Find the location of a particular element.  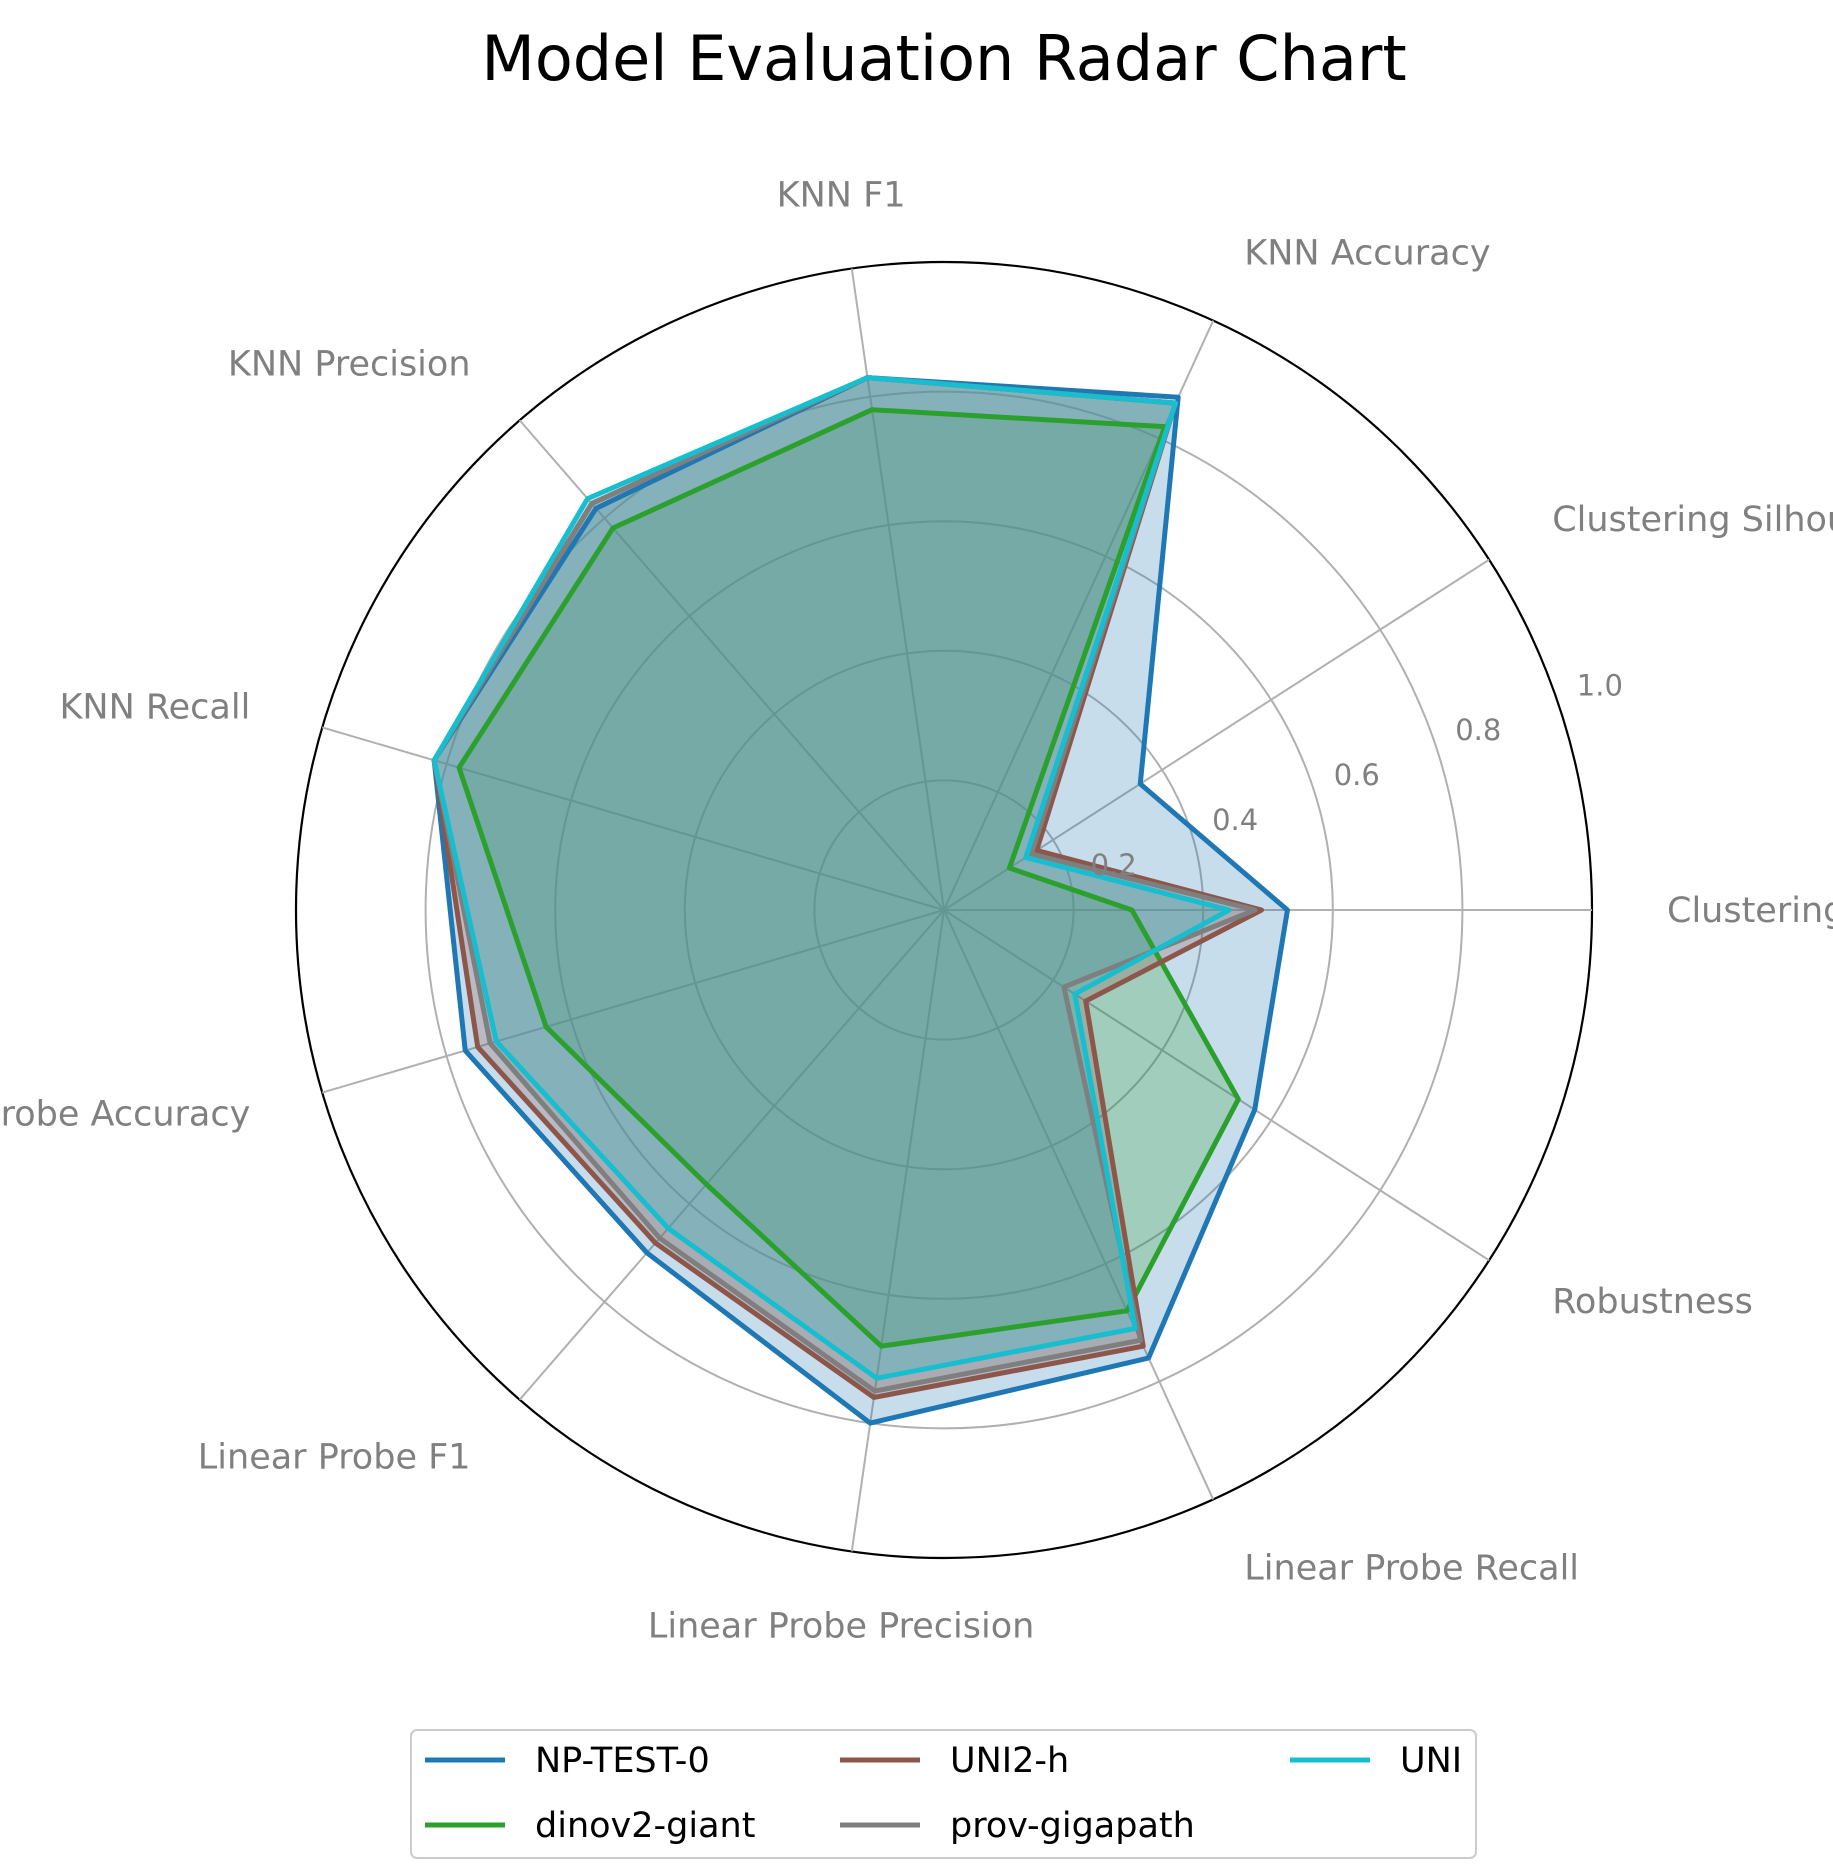

axis-label-linear-probe-accuracy: Linear Probe Accuracy is located at coordinates (125, 1115).